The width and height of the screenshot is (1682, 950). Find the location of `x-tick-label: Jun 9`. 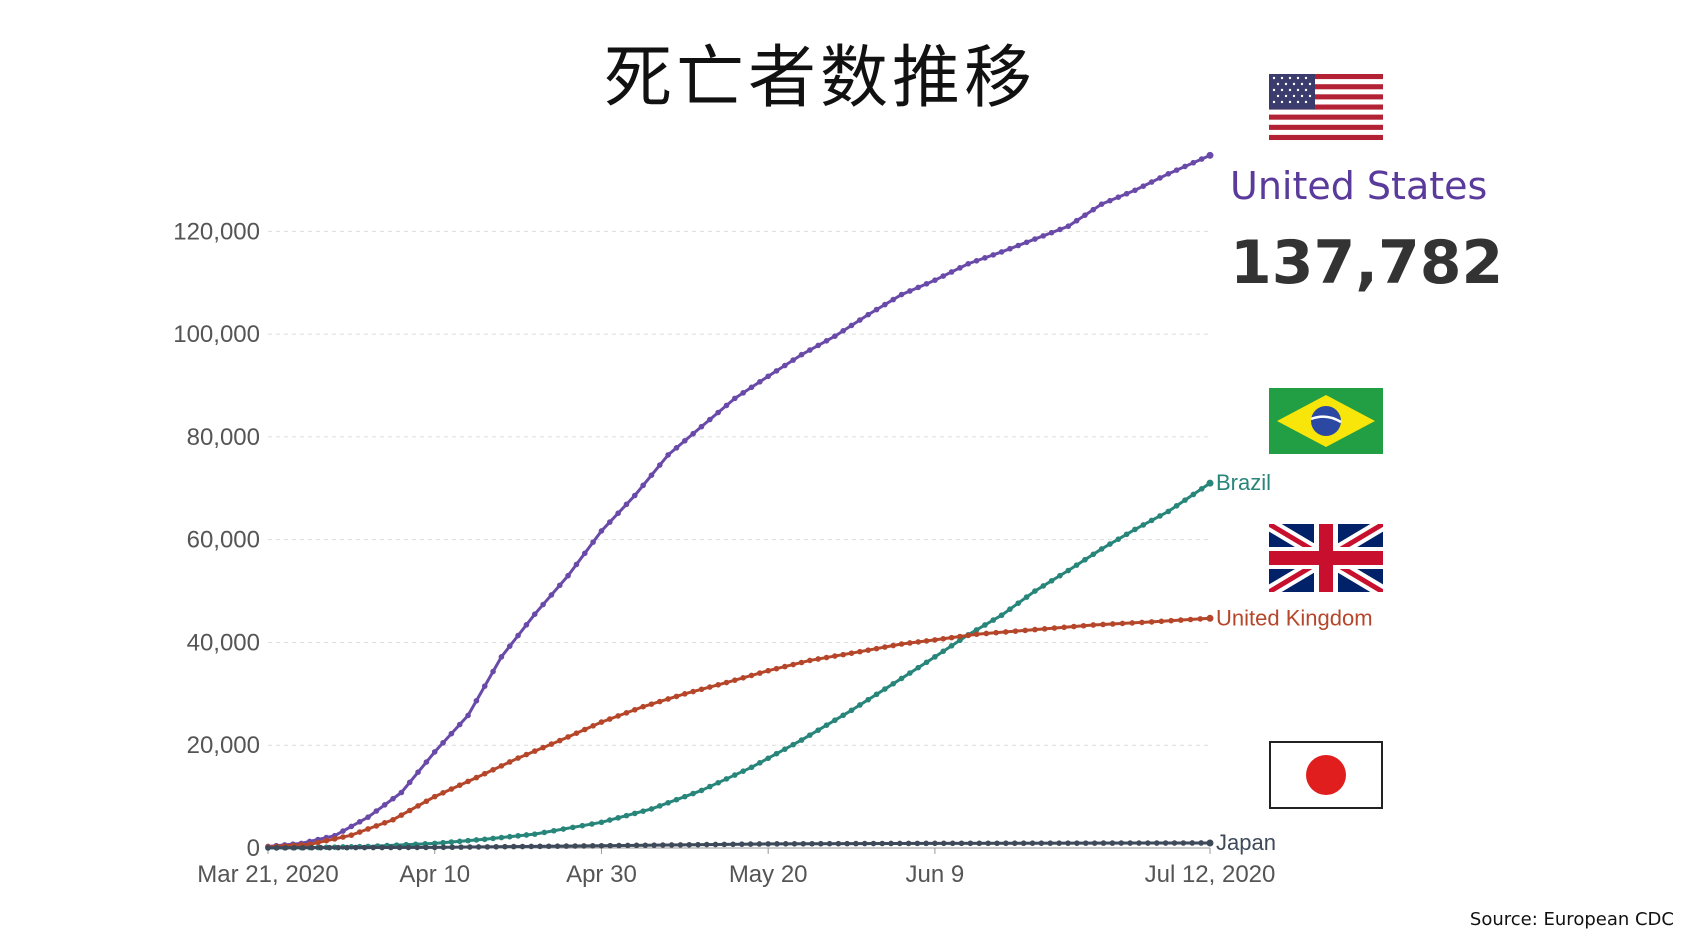

x-tick-label: Jun 9 is located at coordinates (935, 874).